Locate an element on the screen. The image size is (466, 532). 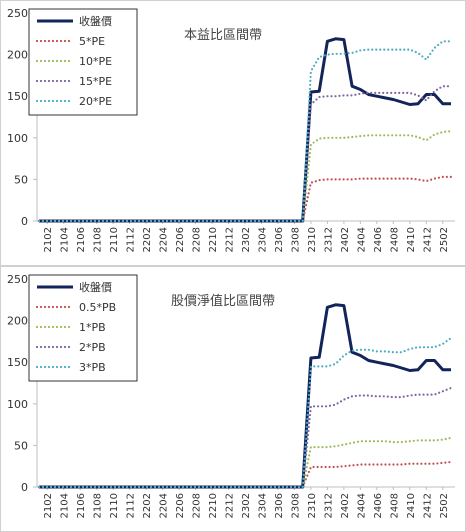
series-line-5*PE is located at coordinates (245, 199).